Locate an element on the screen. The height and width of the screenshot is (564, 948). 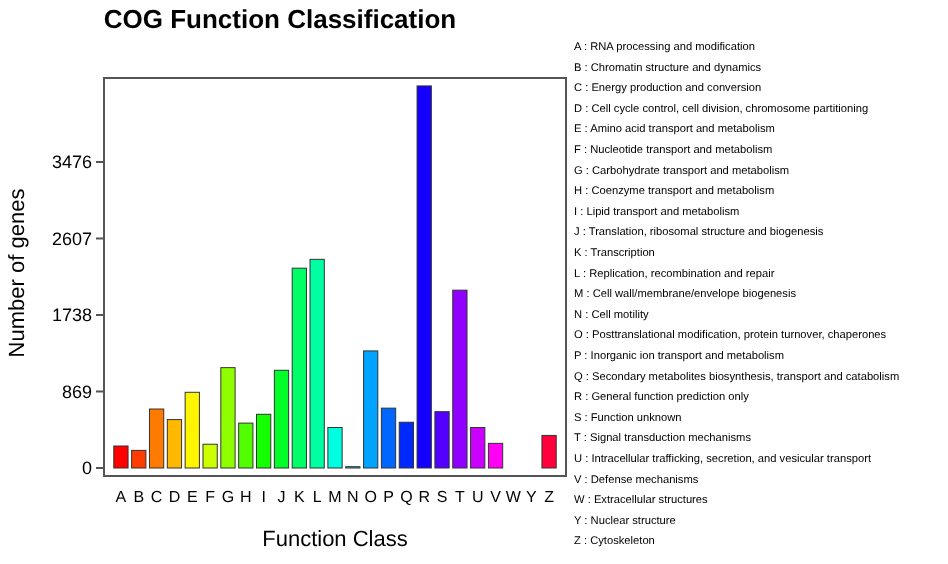
y-tick-label: 2607 is located at coordinates (71, 238).